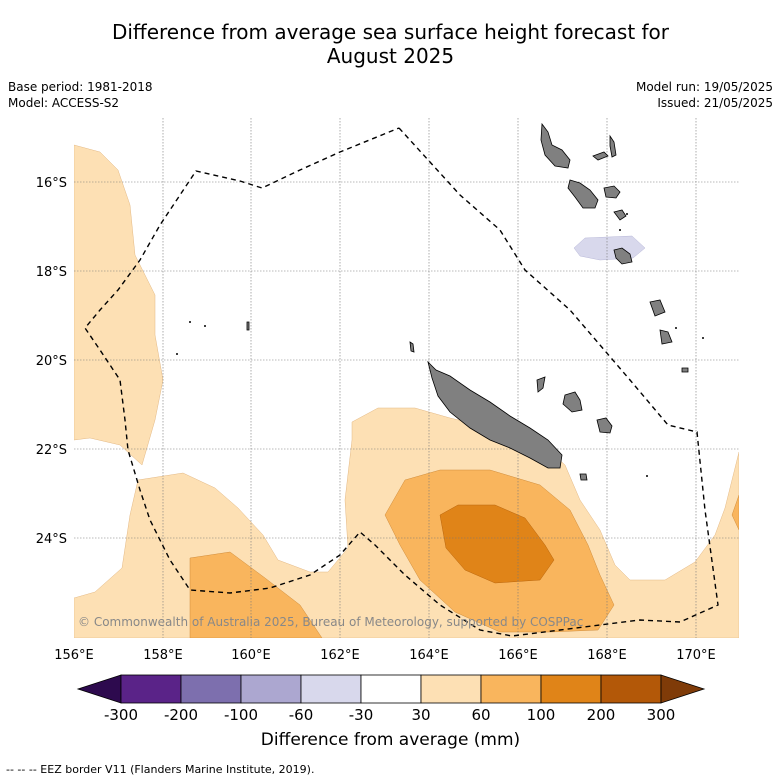 This screenshot has height=781, width=781. I want to click on lon-label: 170°E, so click(696, 655).